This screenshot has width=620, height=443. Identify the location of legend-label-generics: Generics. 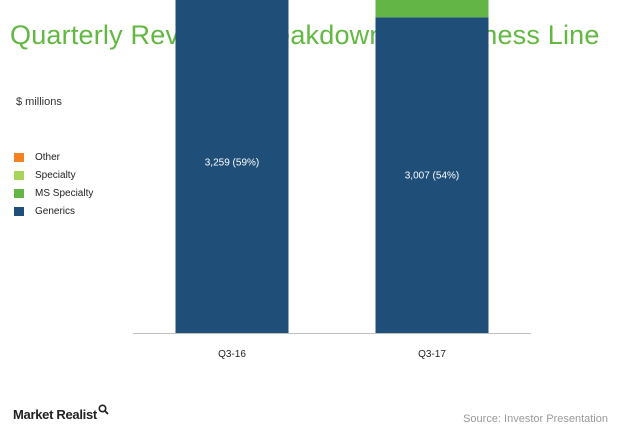
(55, 211).